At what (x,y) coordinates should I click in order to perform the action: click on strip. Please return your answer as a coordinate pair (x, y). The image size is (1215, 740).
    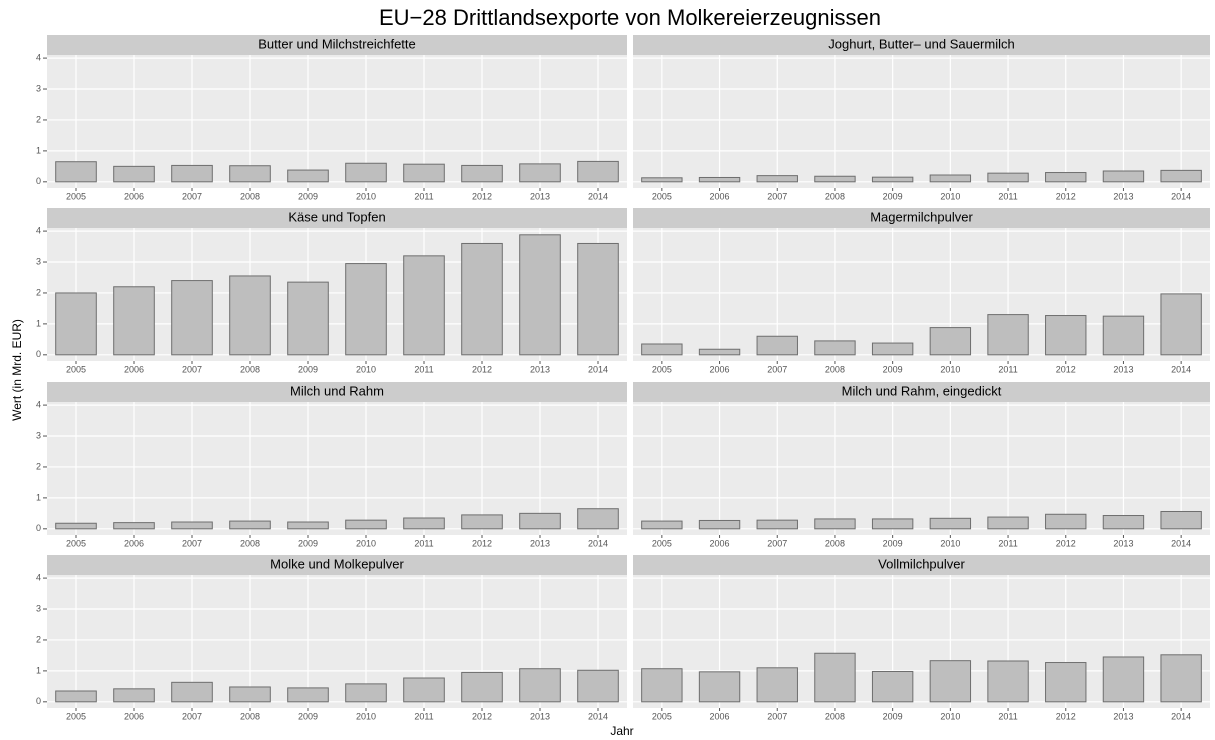
    Looking at the image, I should click on (921, 392).